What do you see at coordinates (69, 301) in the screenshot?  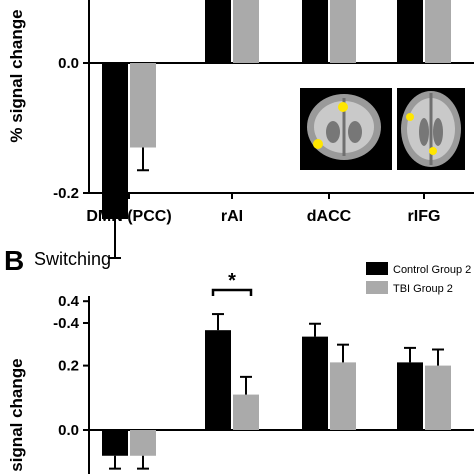 I see `y-tick-label: 0.4` at bounding box center [69, 301].